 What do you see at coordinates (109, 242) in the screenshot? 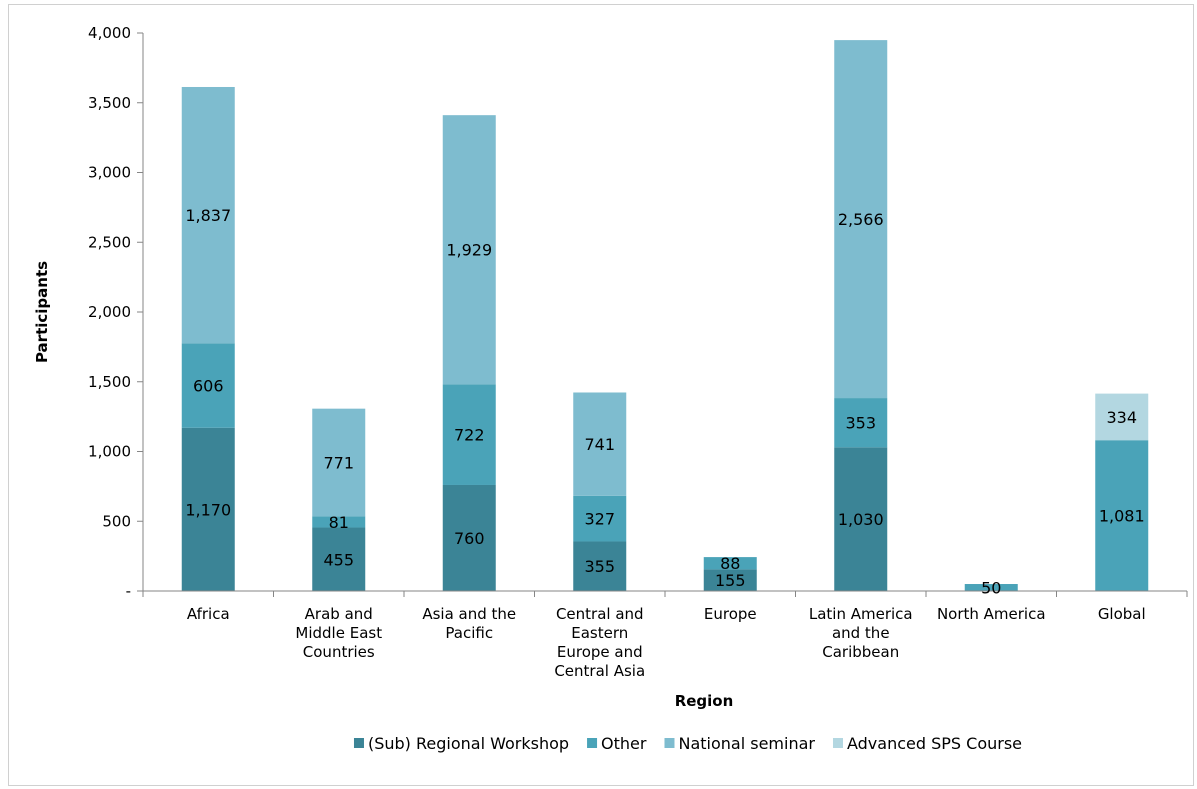
I see `y-tick-label: 2,500` at bounding box center [109, 242].